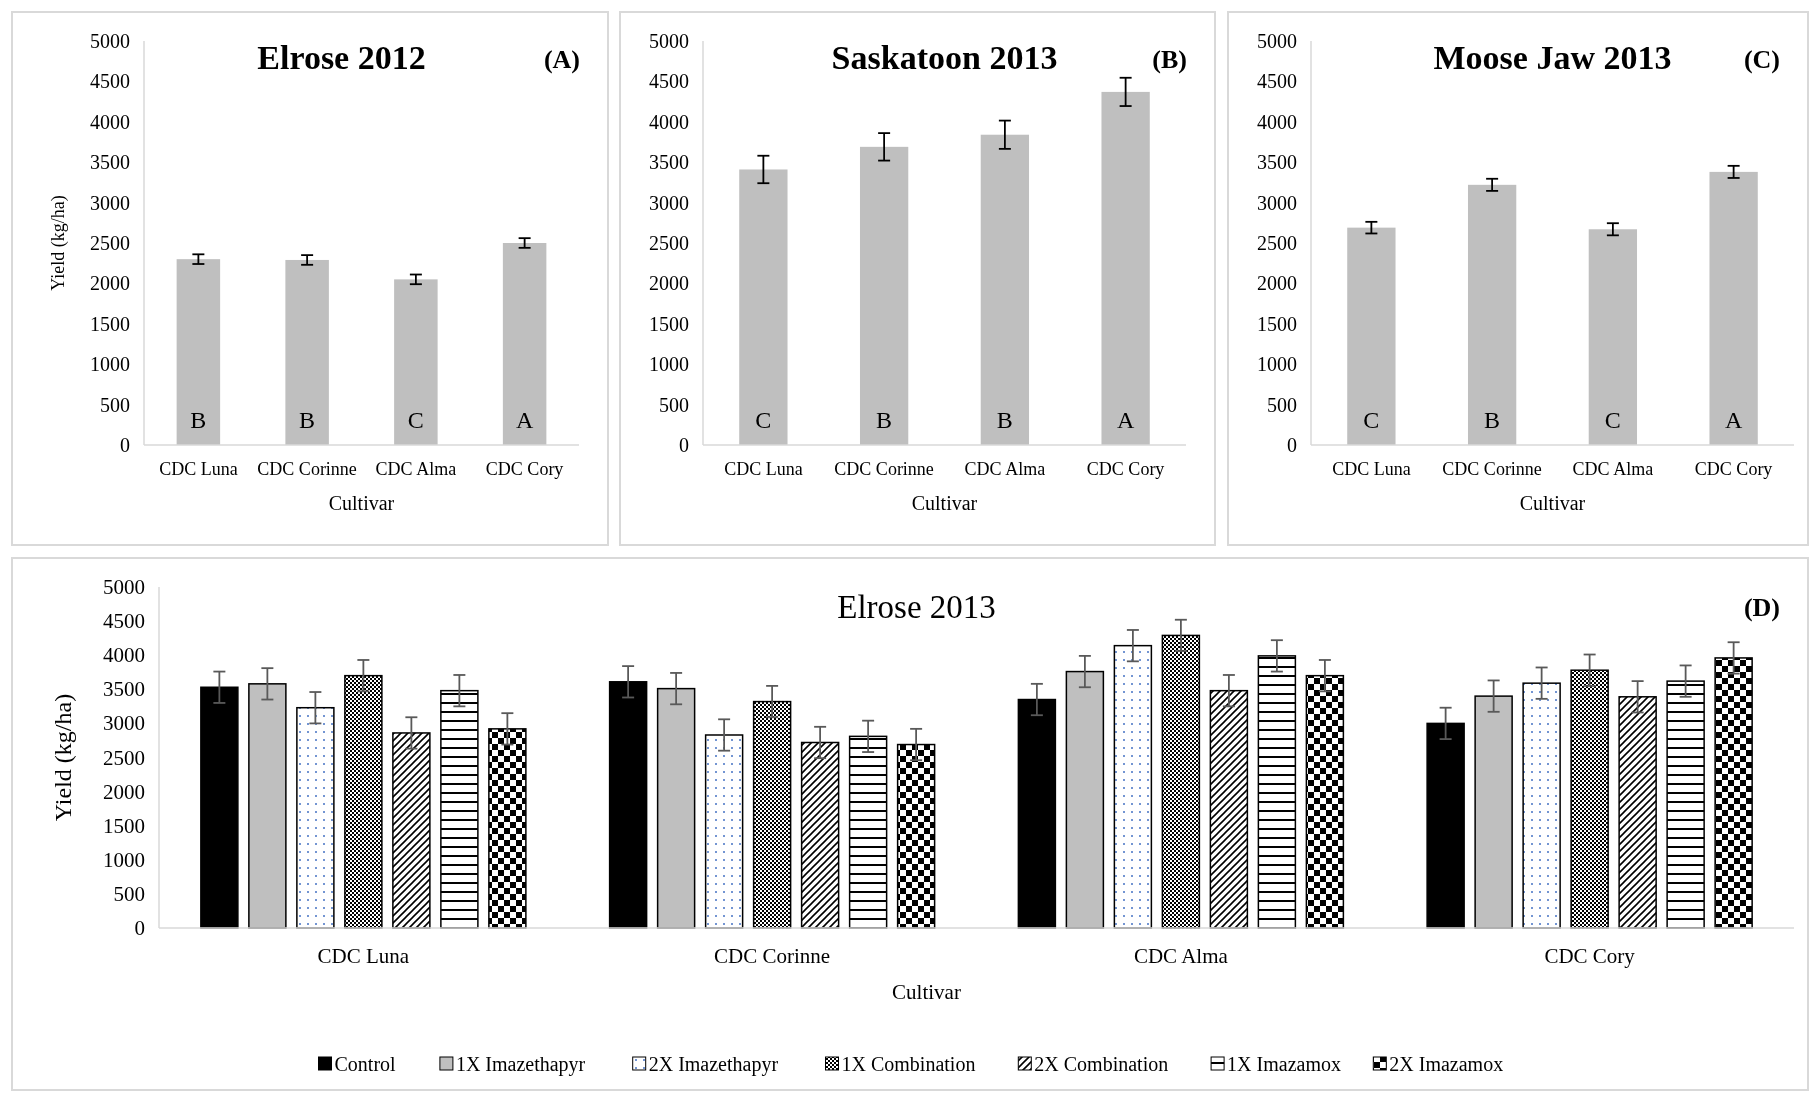 The height and width of the screenshot is (1098, 1810). I want to click on legend-label: 1X Combination, so click(908, 1064).